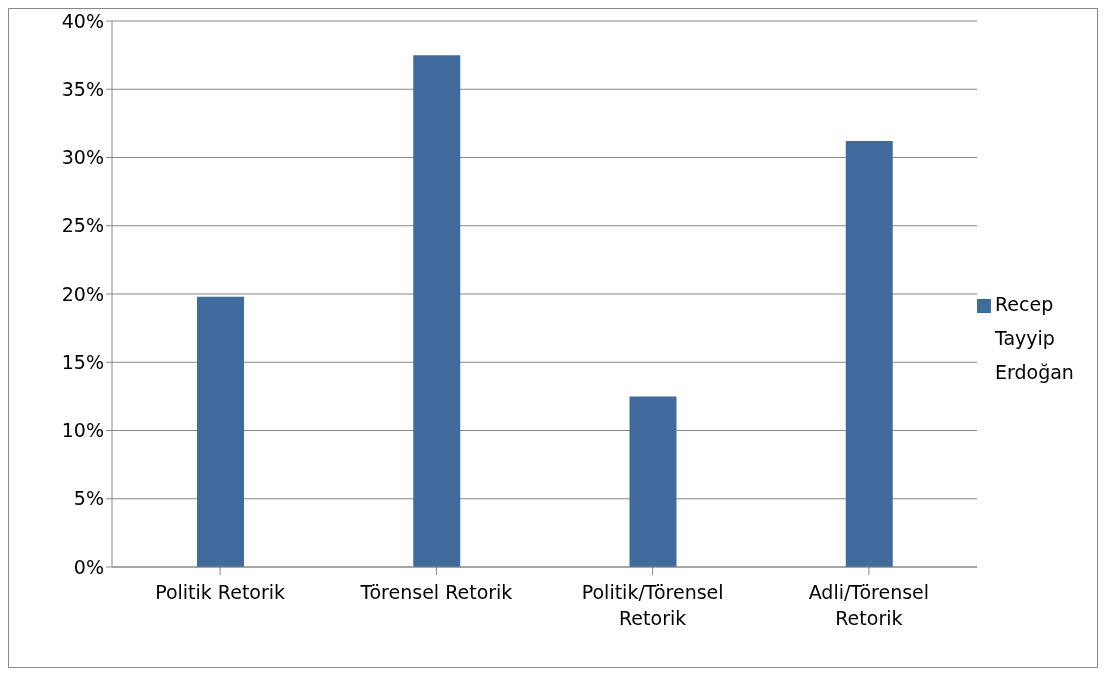 The height and width of the screenshot is (674, 1104). I want to click on x-tick-label: Adli/Törensel Retorik, so click(869, 605).